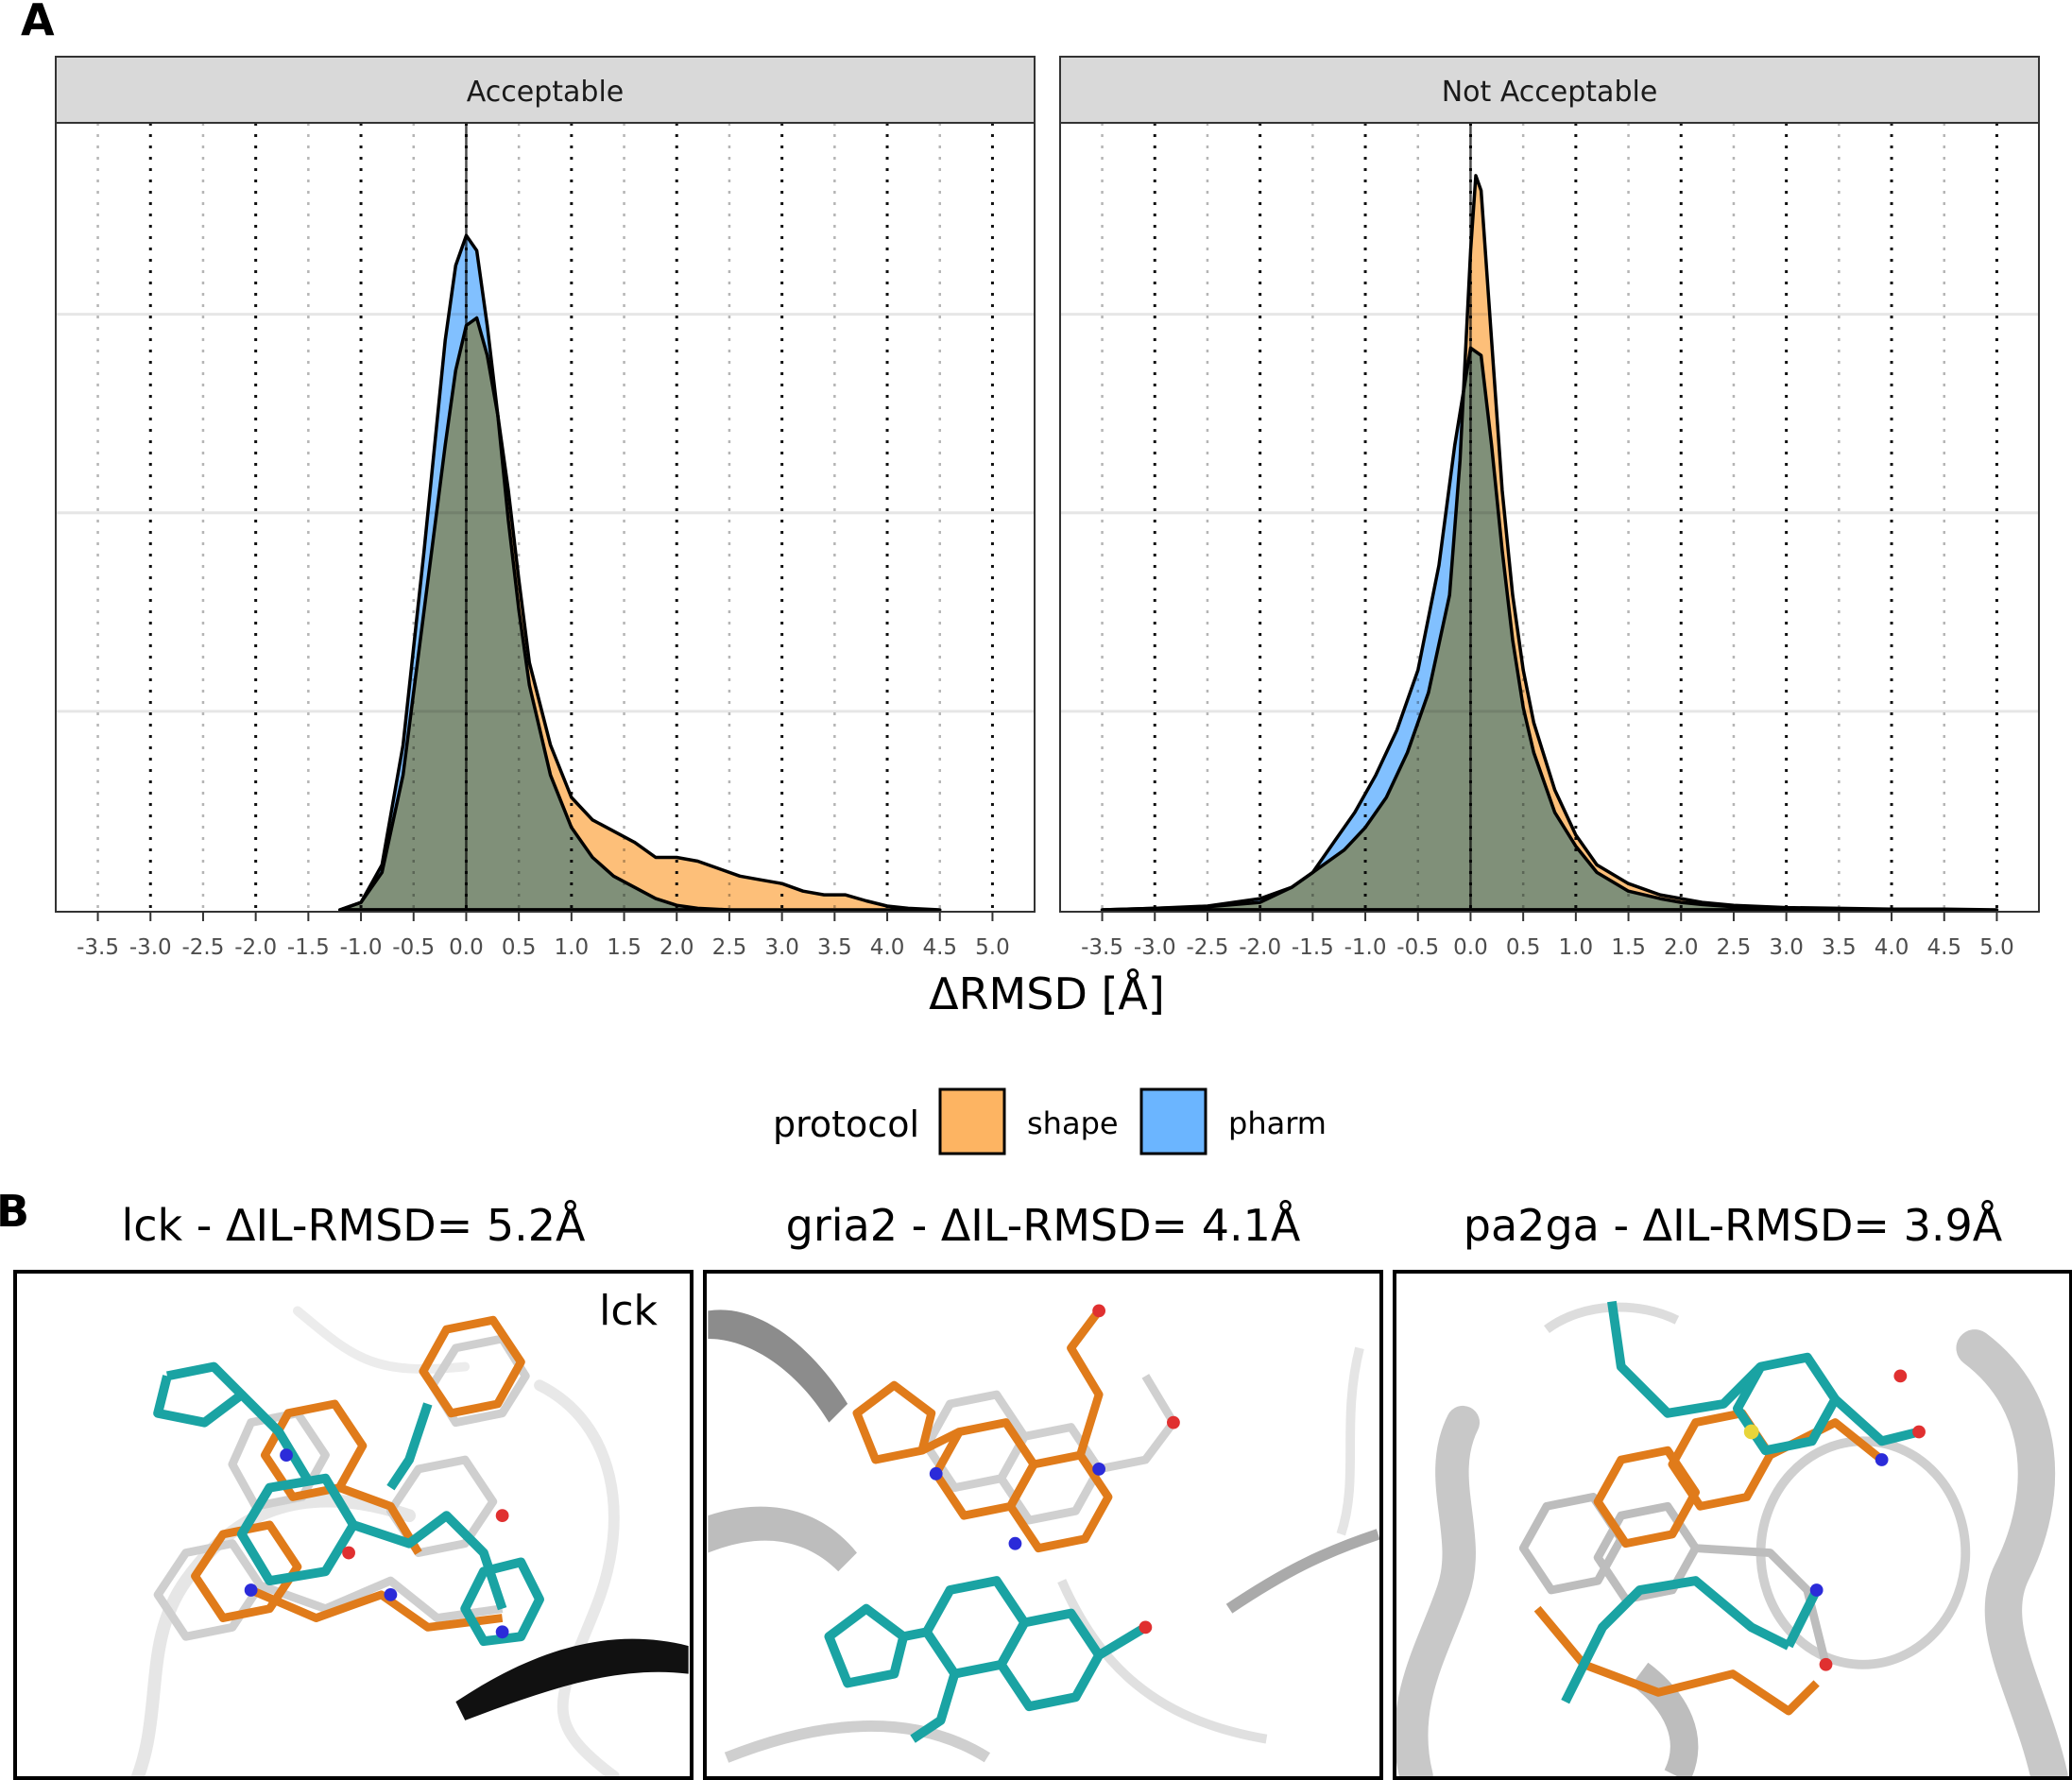  I want to click on molecule-render-lck, so click(409, 1541).